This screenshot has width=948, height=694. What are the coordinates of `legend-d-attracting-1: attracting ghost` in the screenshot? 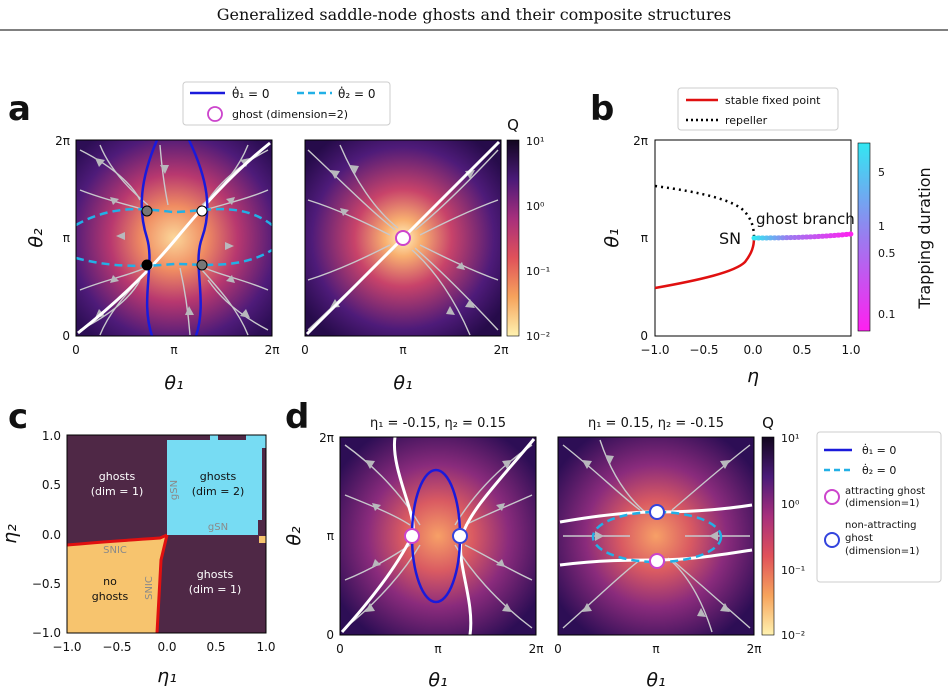 It's located at (885, 491).